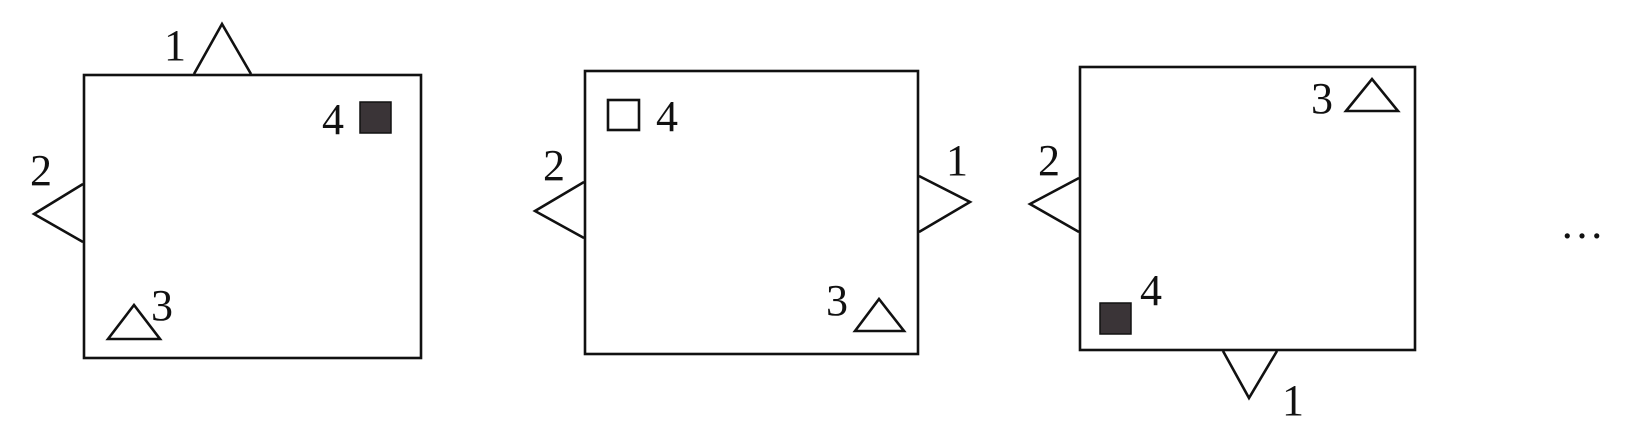 This screenshot has width=1630, height=428. Describe the element at coordinates (957, 160) in the screenshot. I see `panel-2-label-1: 1` at that location.